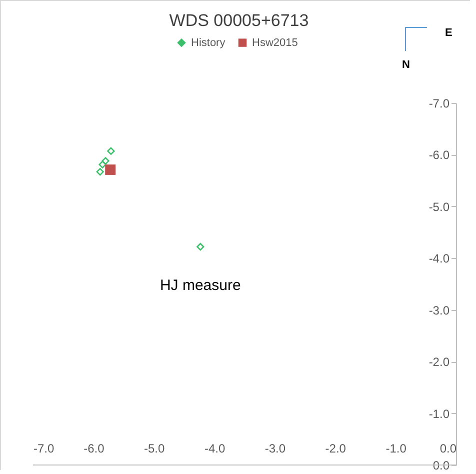 This screenshot has width=476, height=474. What do you see at coordinates (439, 310) in the screenshot?
I see `y-tick-label: -3.0` at bounding box center [439, 310].